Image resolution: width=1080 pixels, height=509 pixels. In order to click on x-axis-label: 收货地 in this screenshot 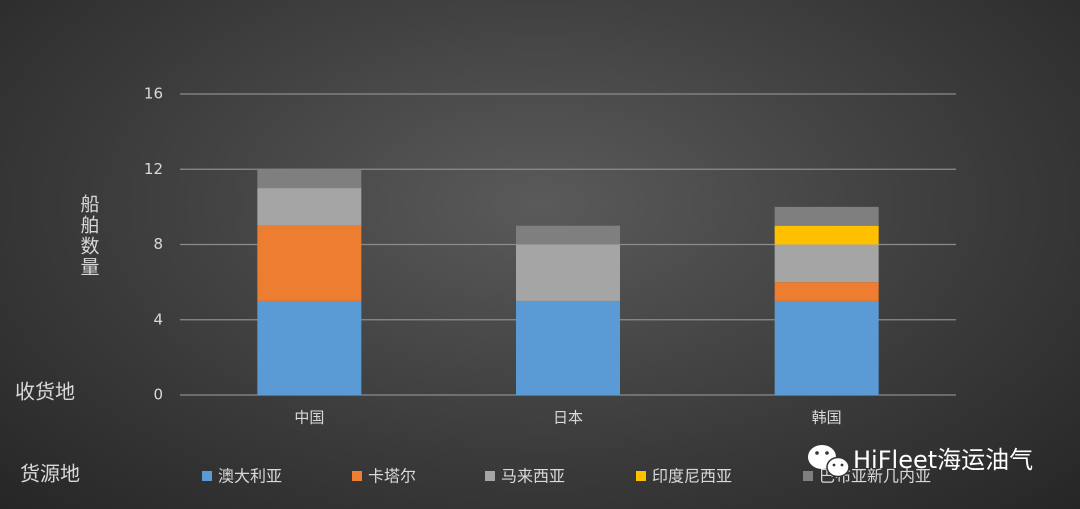, I will do `click(45, 392)`.